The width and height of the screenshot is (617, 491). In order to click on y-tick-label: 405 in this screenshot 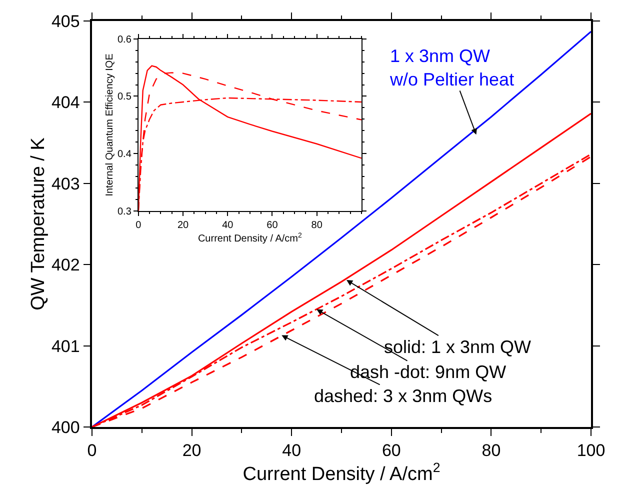, I will do `click(65, 21)`.